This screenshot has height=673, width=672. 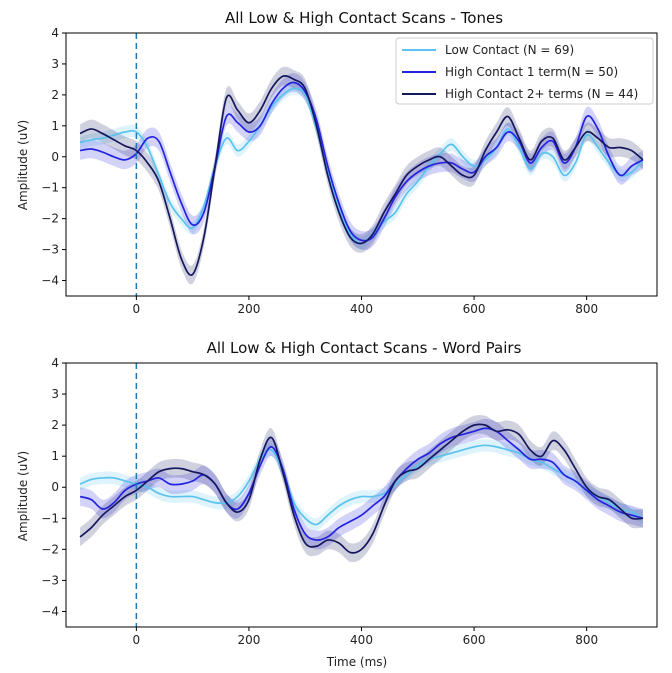 What do you see at coordinates (55, 363) in the screenshot?
I see `y-tick-label-word-pairs: 4` at bounding box center [55, 363].